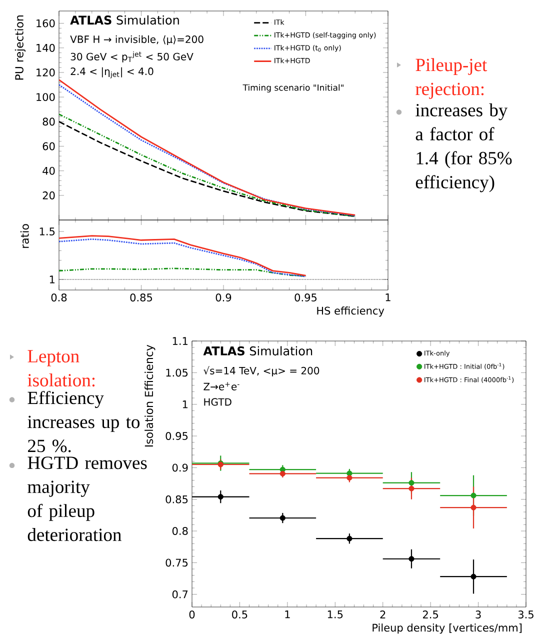  Describe the element at coordinates (112, 72) in the screenshot. I see `annotation: 2.4 < |η$_{jet}$| < 4.0` at that location.